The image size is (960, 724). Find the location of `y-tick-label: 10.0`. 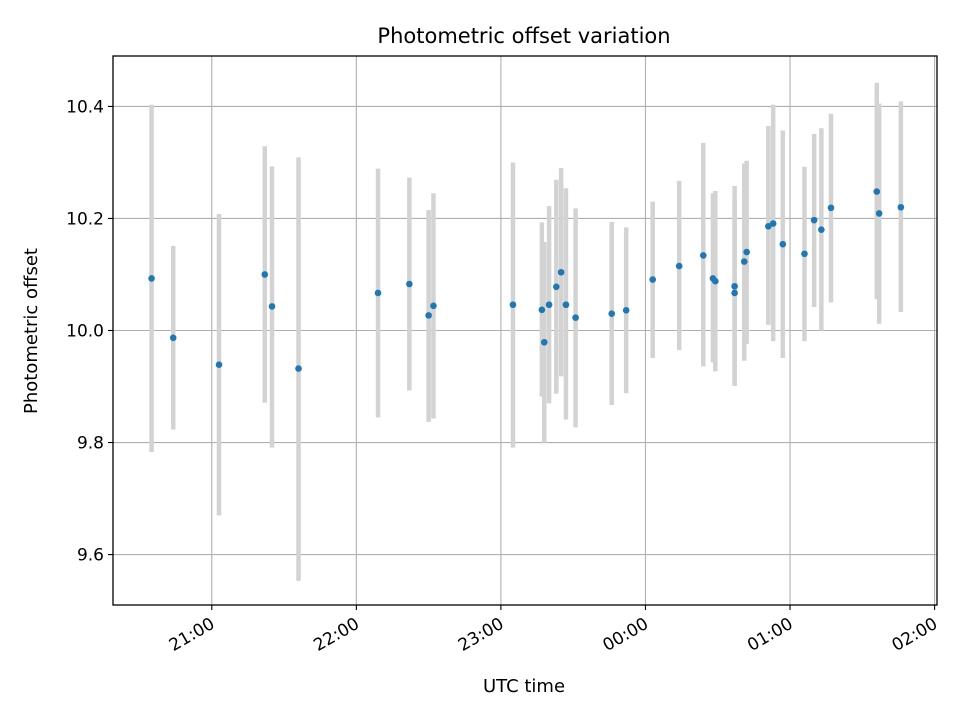

y-tick-label: 10.0 is located at coordinates (85, 332).